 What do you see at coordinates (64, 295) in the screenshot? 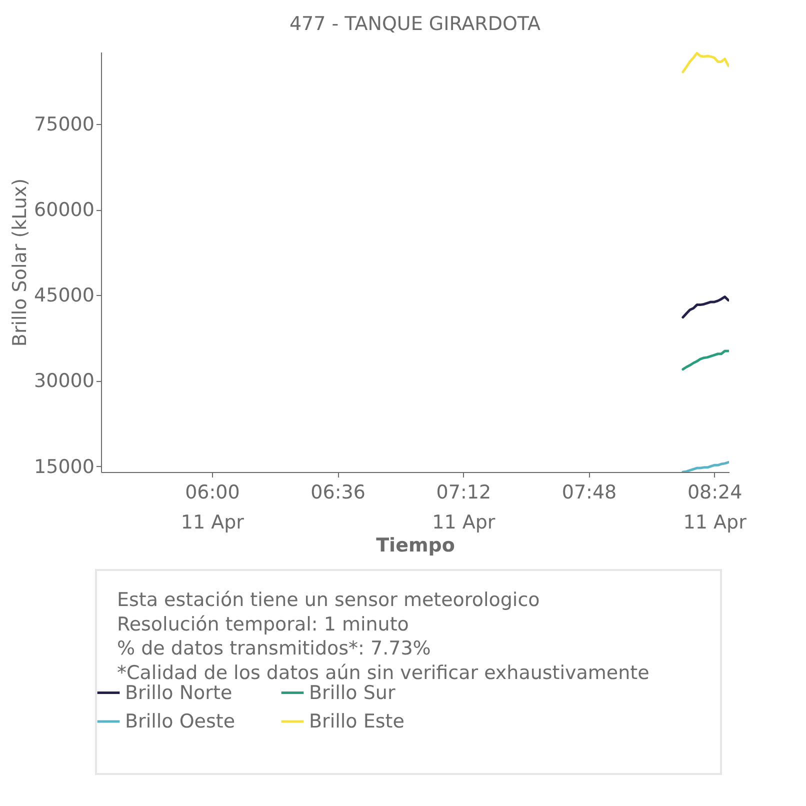
I see `y-tick-label: 45000` at bounding box center [64, 295].